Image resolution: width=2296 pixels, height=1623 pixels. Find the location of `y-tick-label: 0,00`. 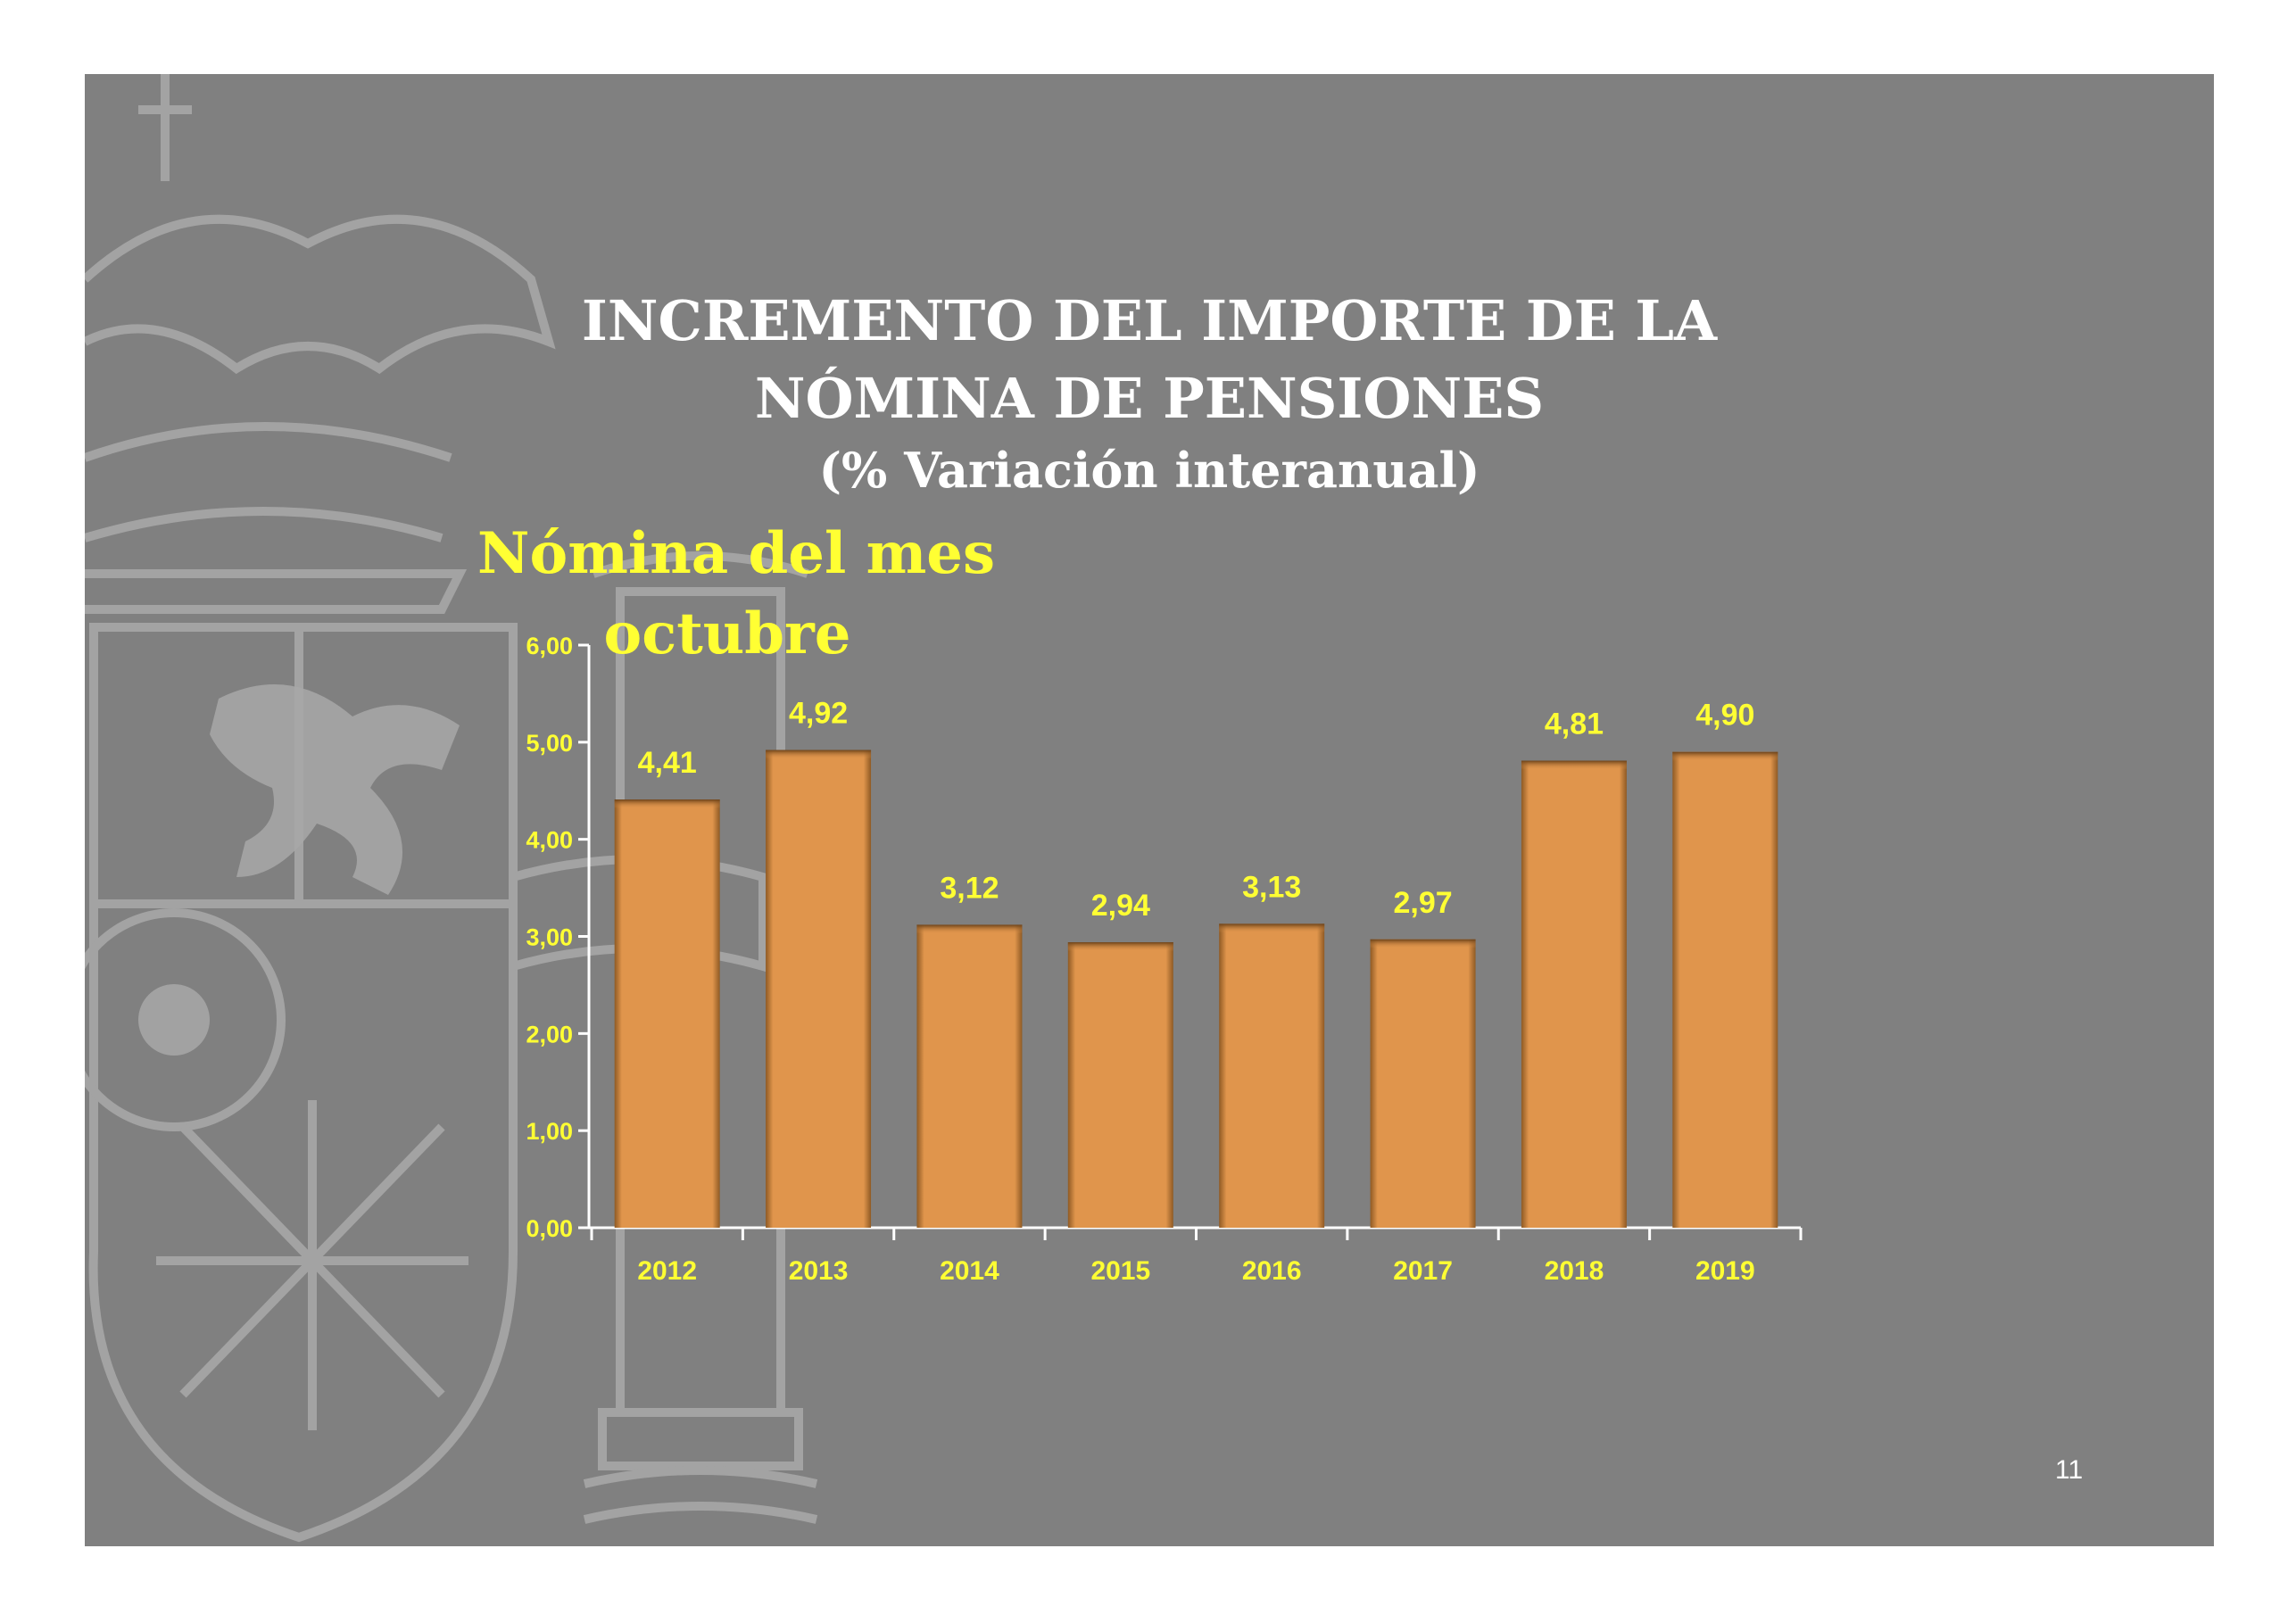

y-tick-label: 0,00 is located at coordinates (549, 1228).